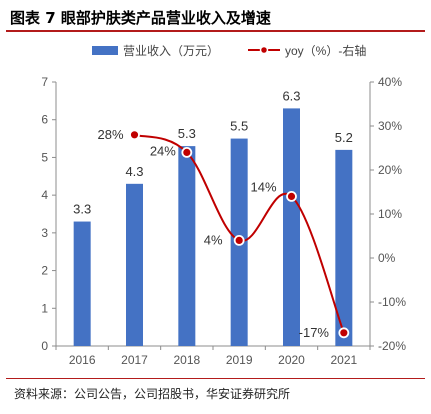  I want to click on legend-swatch-revenue, so click(105, 50).